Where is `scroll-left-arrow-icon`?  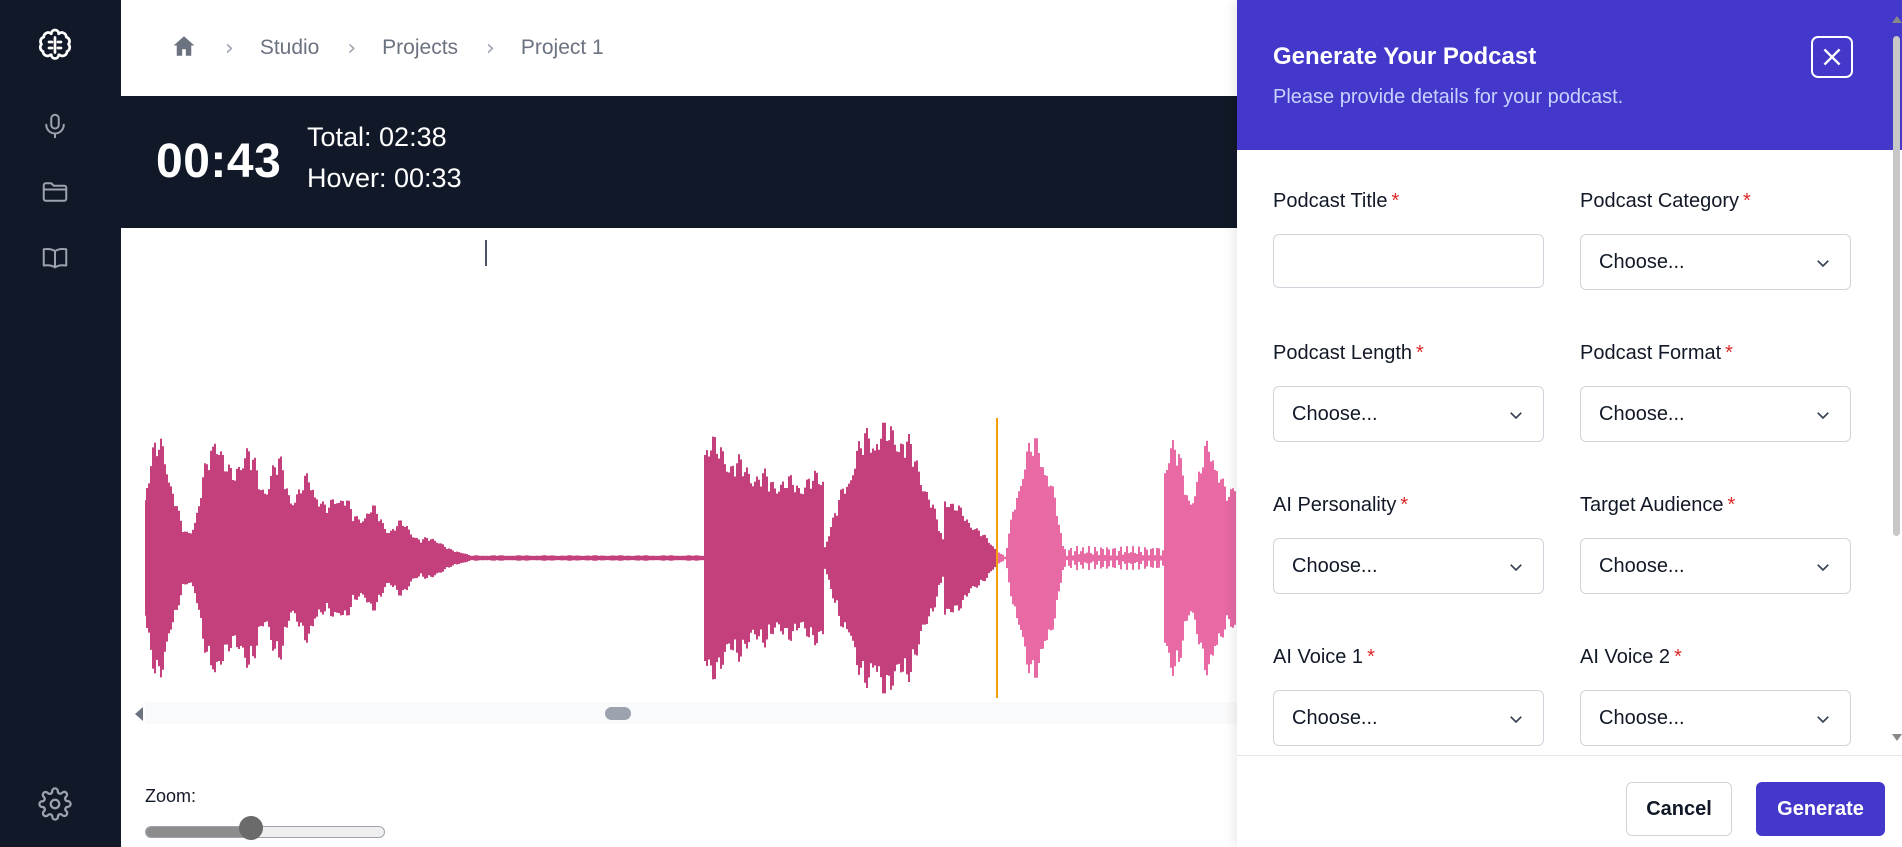
scroll-left-arrow-icon is located at coordinates (139, 714).